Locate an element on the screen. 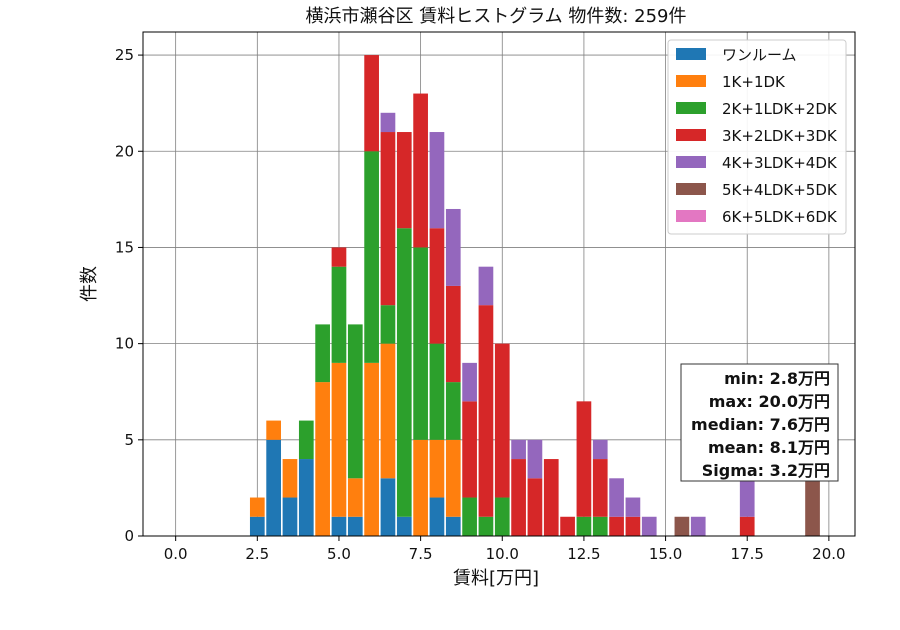 The width and height of the screenshot is (900, 630). y-tick-label: 10 is located at coordinates (124, 344).